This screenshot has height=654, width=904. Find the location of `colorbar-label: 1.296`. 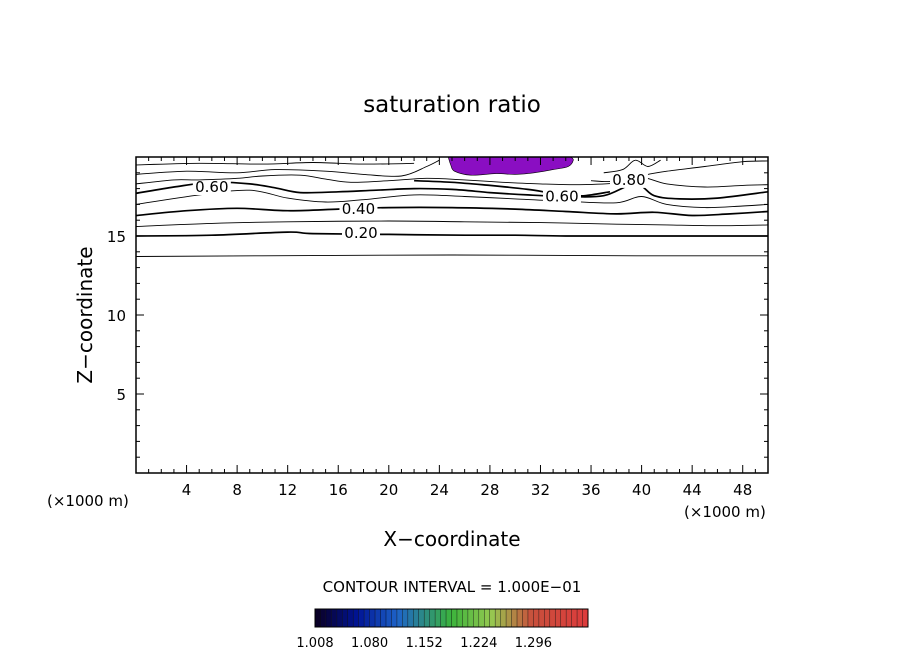

colorbar-label: 1.296 is located at coordinates (533, 643).